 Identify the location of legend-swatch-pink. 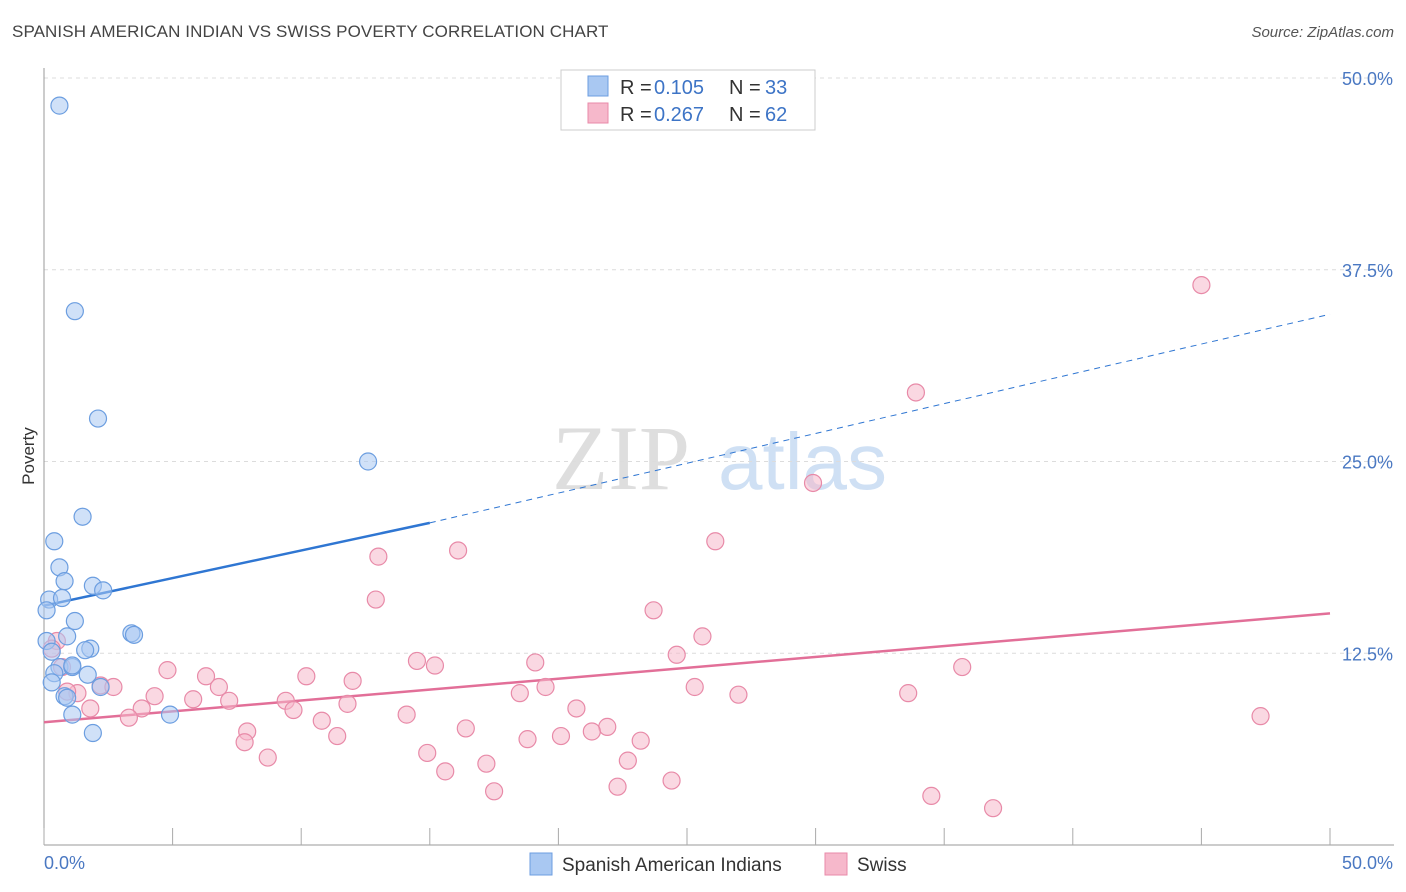
(598, 113).